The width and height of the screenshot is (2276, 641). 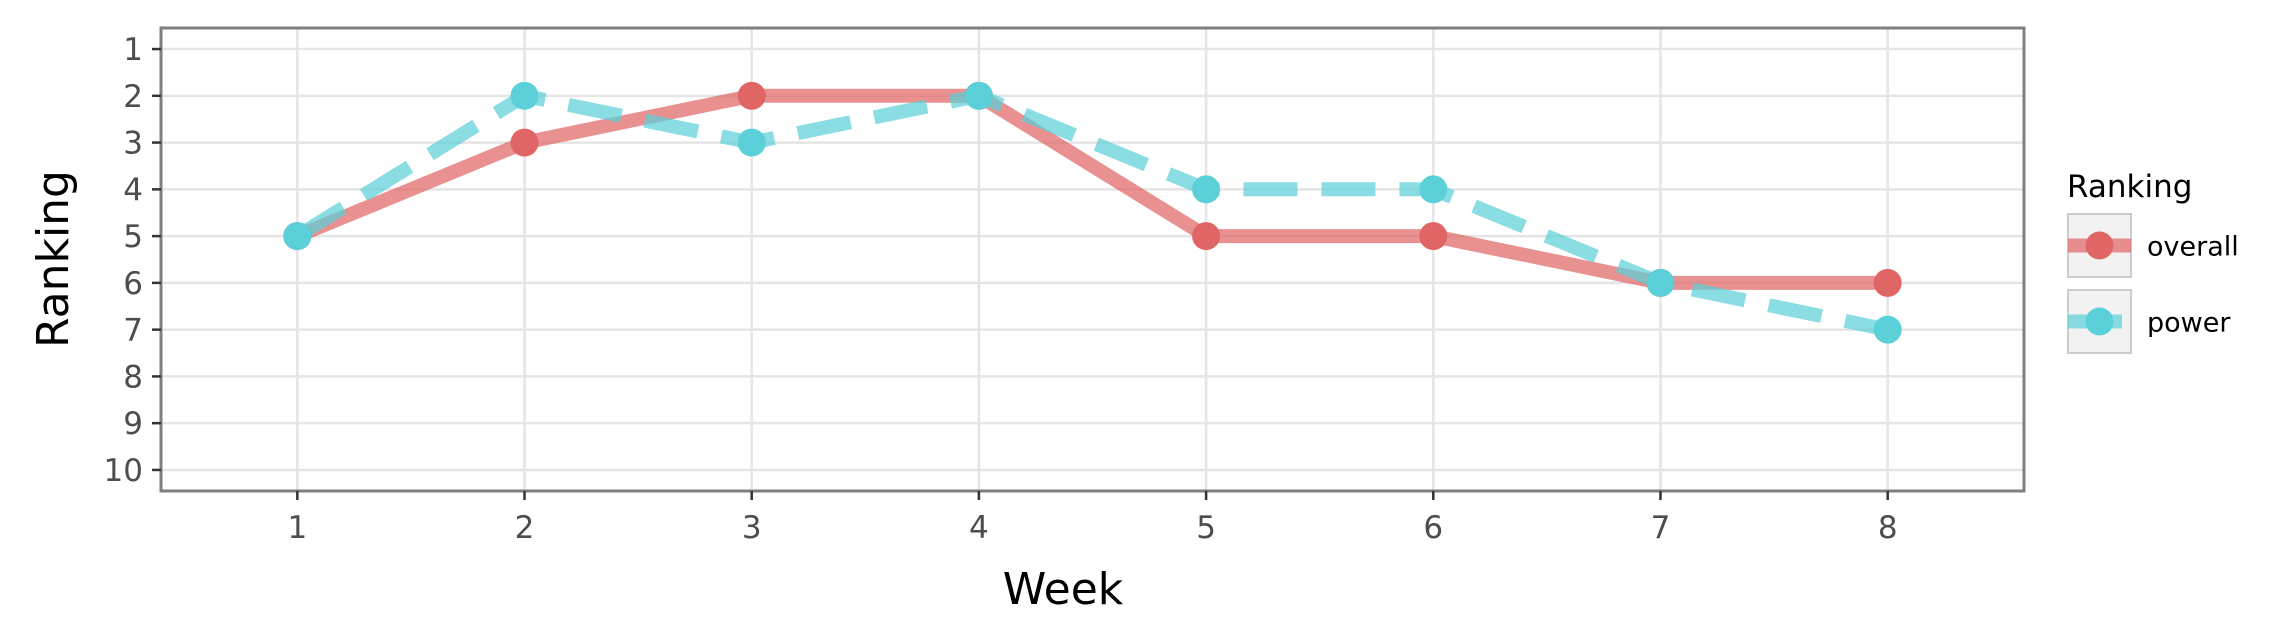 I want to click on x-tick-label: 6, so click(x=1433, y=528).